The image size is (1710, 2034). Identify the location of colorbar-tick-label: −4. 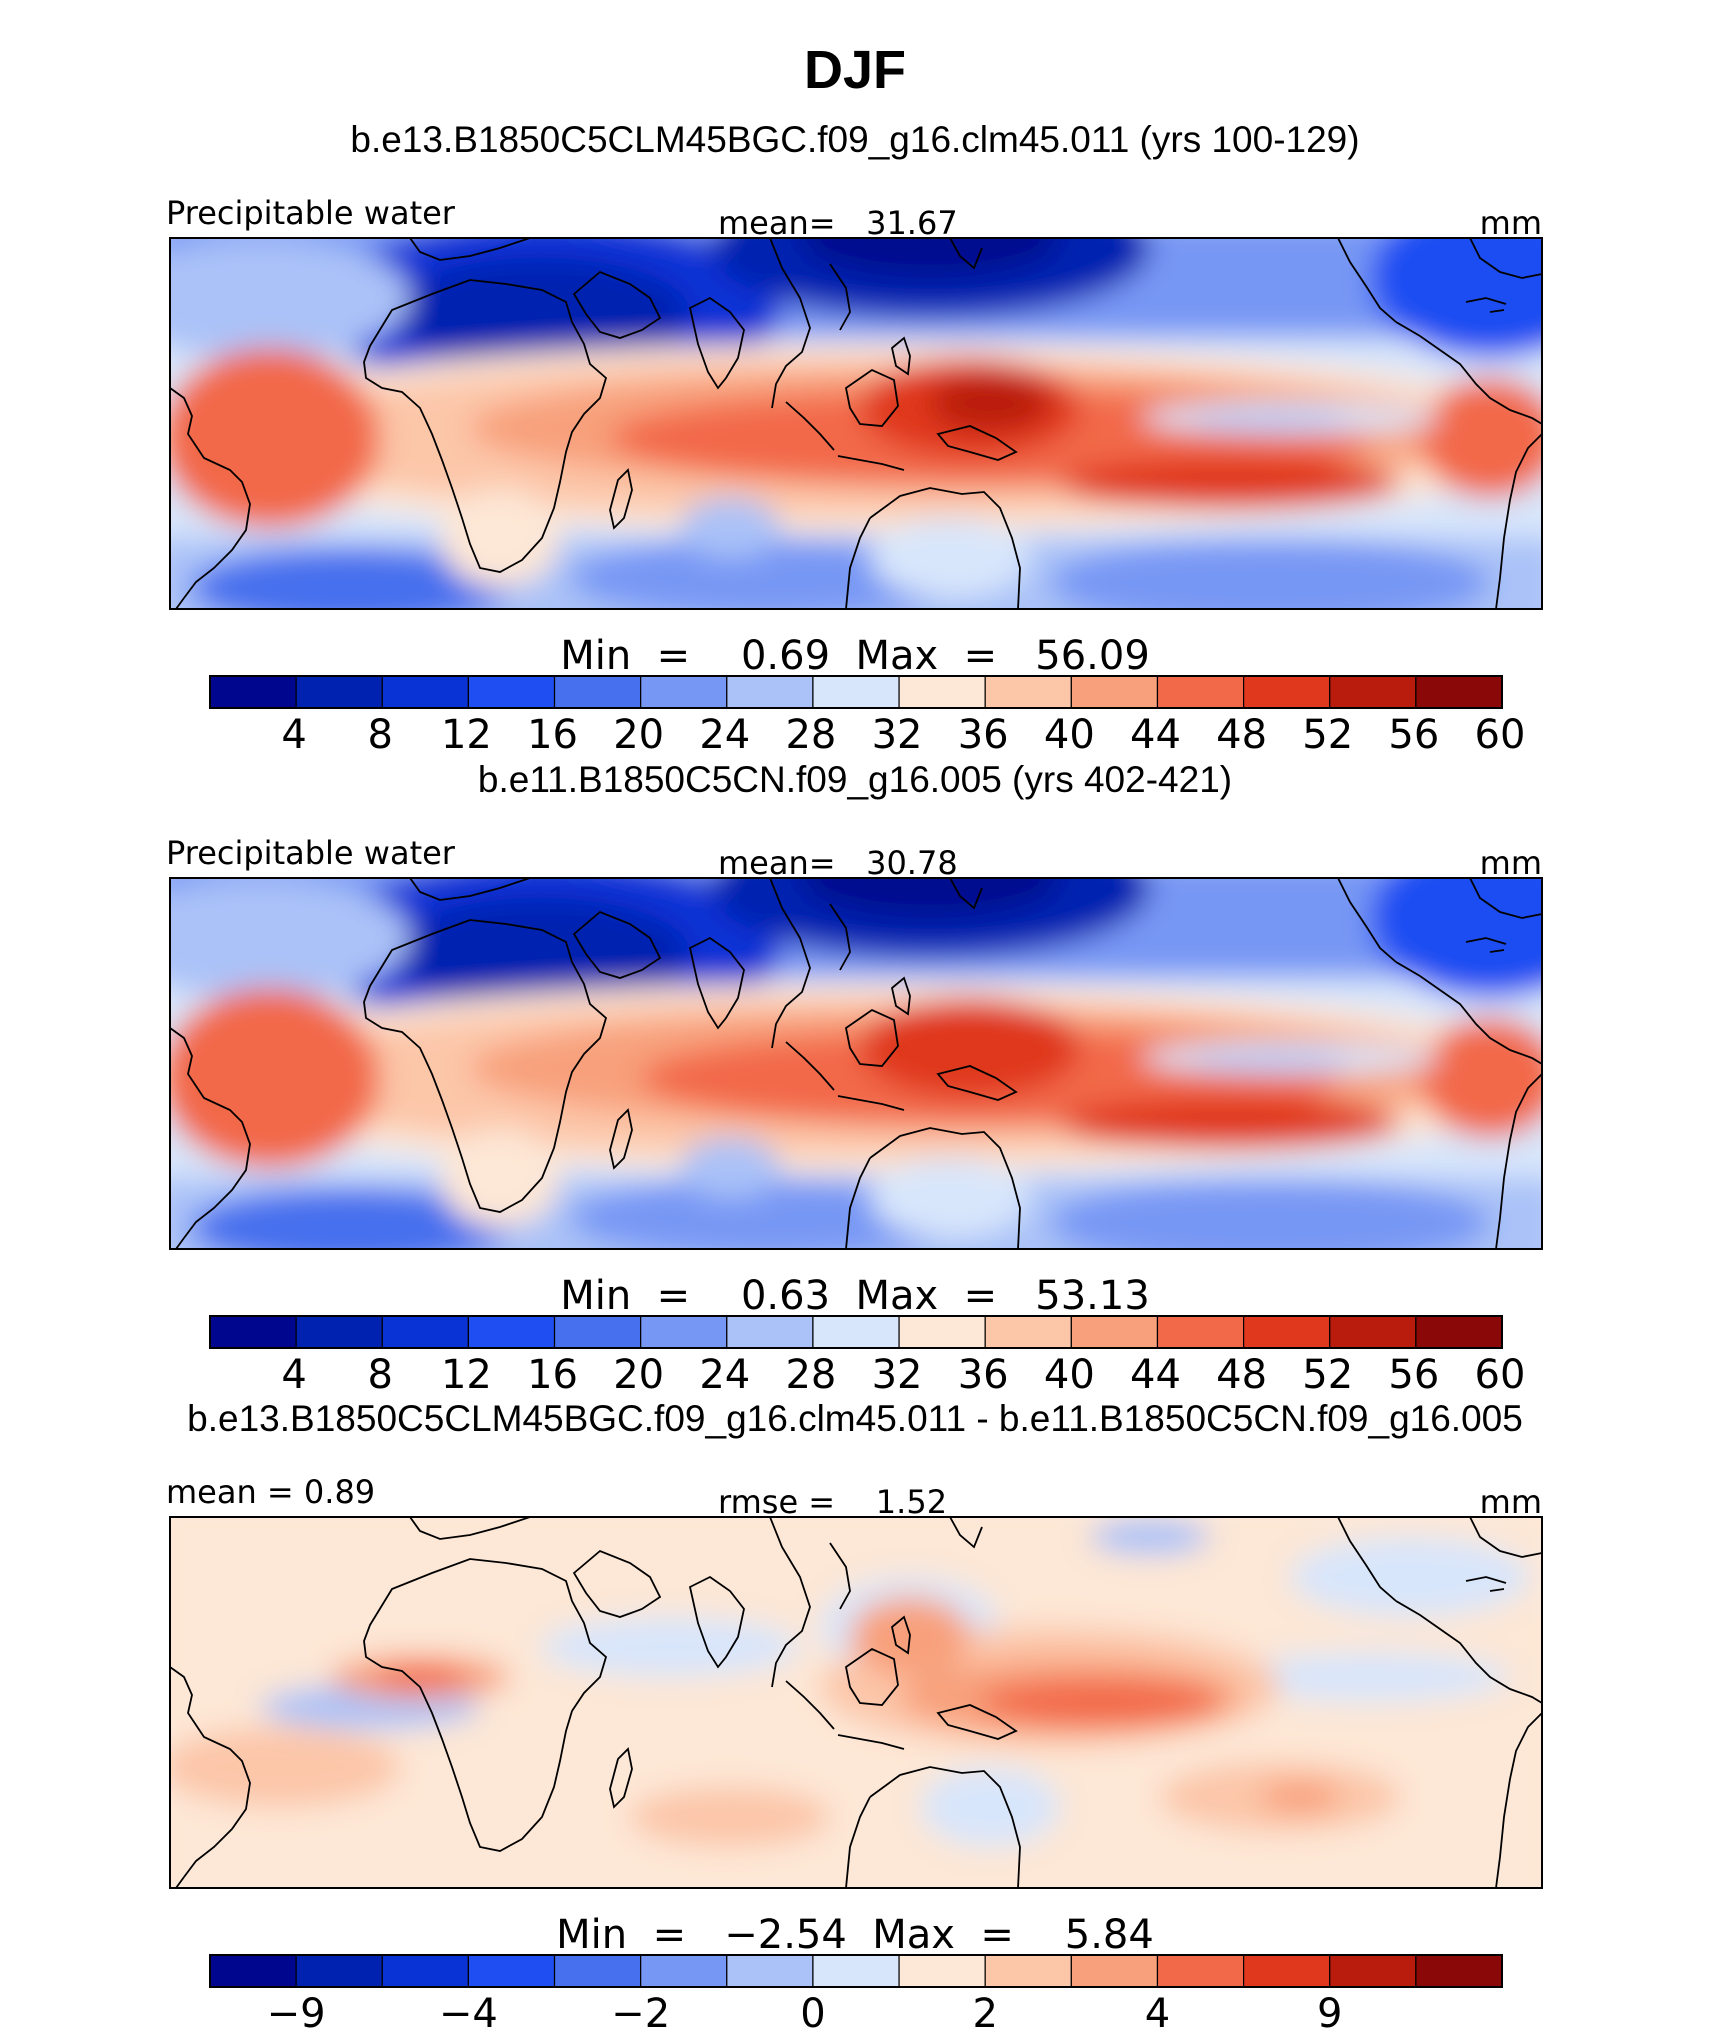
(468, 2012).